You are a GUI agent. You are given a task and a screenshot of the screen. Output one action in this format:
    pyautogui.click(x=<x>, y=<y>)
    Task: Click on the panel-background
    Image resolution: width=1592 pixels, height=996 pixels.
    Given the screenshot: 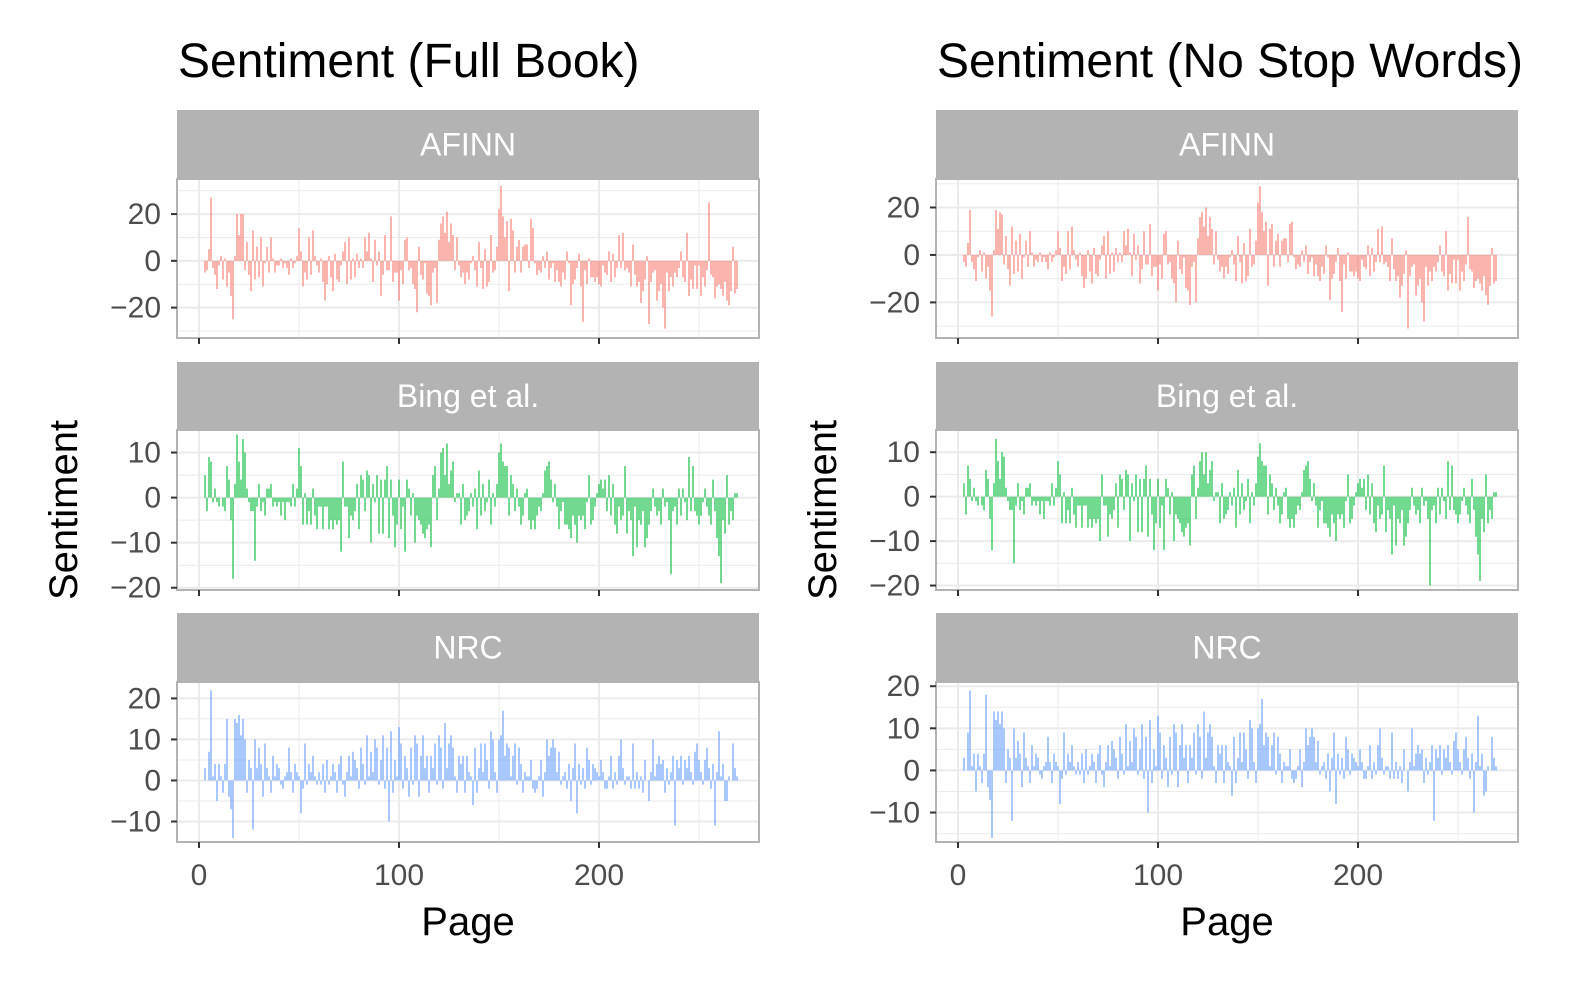 What is the action you would take?
    pyautogui.click(x=1227, y=762)
    